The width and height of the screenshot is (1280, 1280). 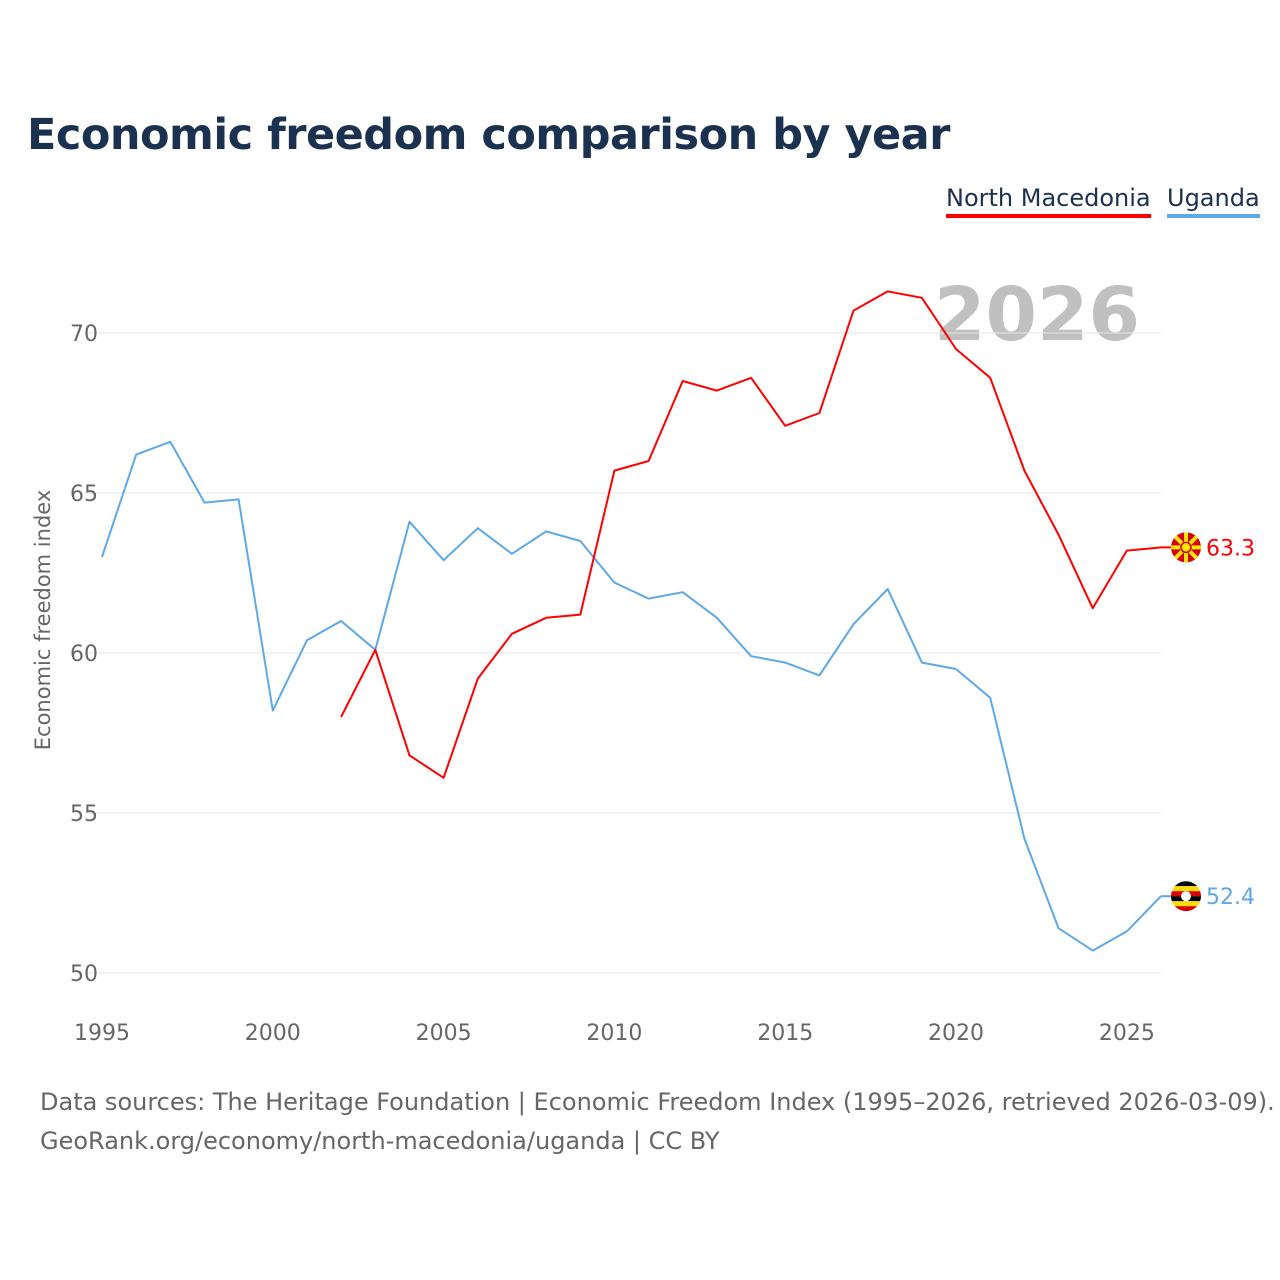 I want to click on end-value-label: 63.3, so click(x=1230, y=548).